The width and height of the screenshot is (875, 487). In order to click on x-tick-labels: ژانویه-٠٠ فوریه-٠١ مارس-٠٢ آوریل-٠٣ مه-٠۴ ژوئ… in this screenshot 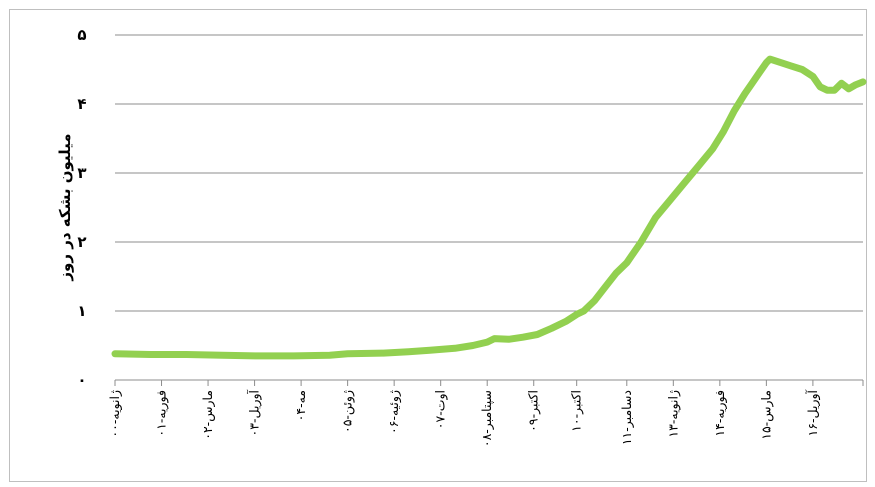, I will do `click(464, 418)`.